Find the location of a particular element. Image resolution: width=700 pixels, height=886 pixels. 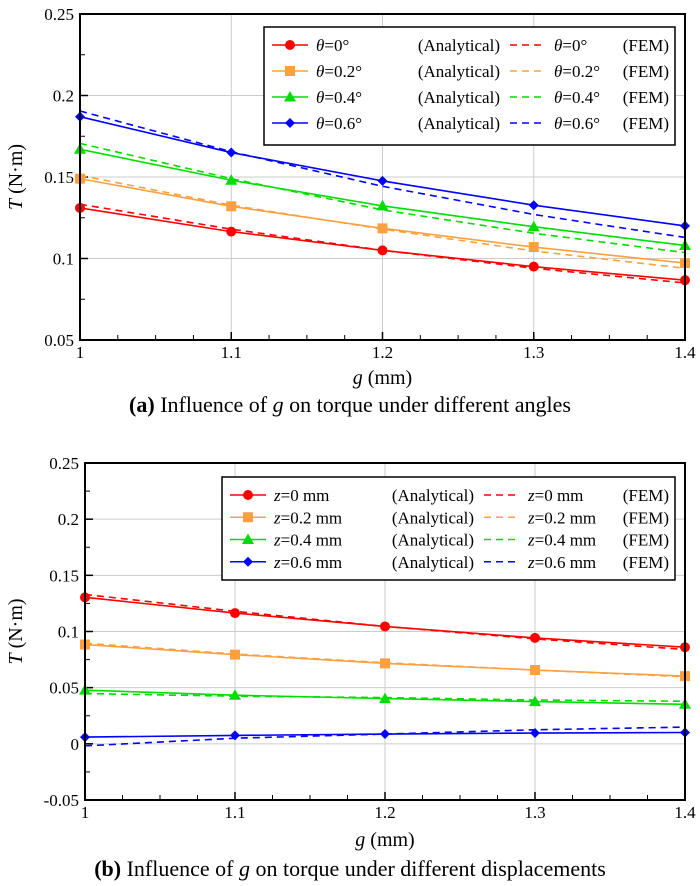

legend-item: θ=0.4° (Analytical) is located at coordinates (386, 97).